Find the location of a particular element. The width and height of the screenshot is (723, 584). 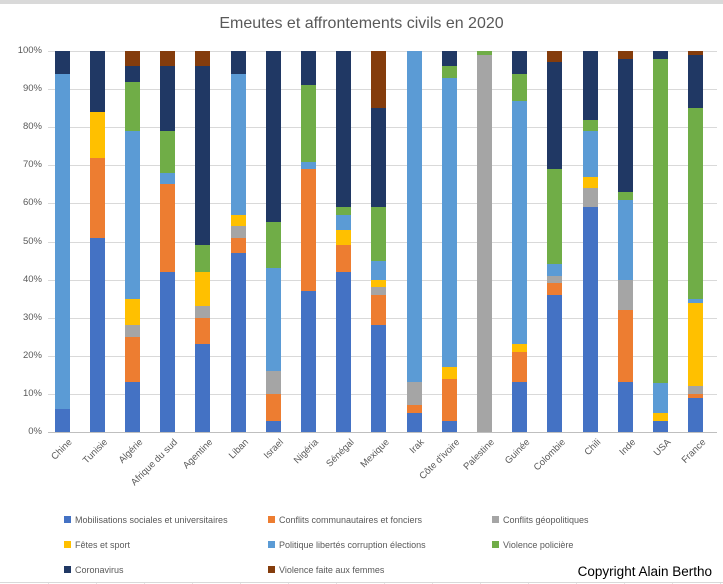

legend-label: Politique libertés corruption élections is located at coordinates (352, 544).